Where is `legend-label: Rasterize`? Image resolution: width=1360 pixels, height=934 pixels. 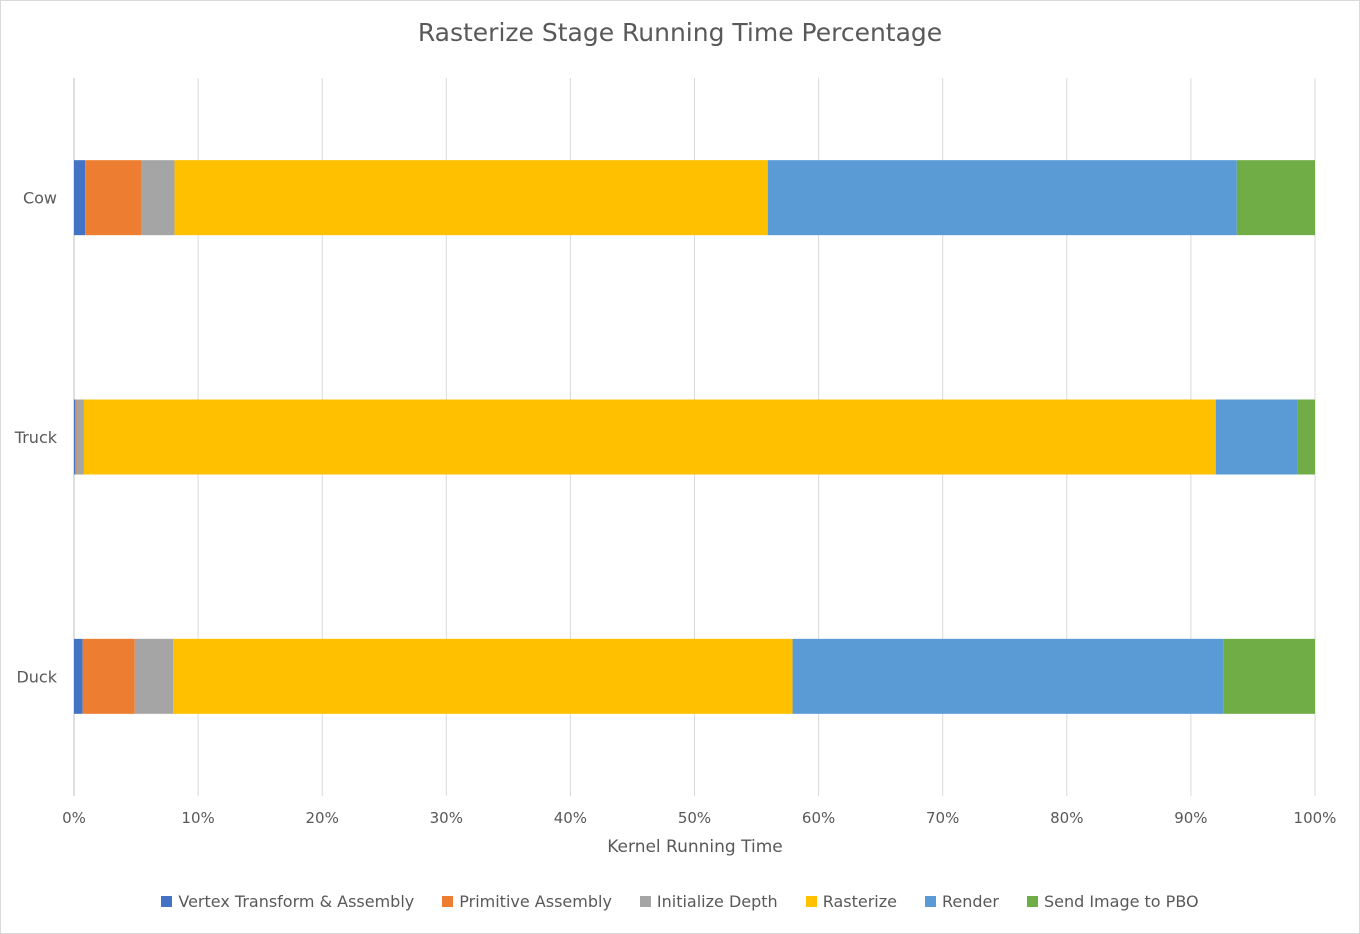 legend-label: Rasterize is located at coordinates (859, 901).